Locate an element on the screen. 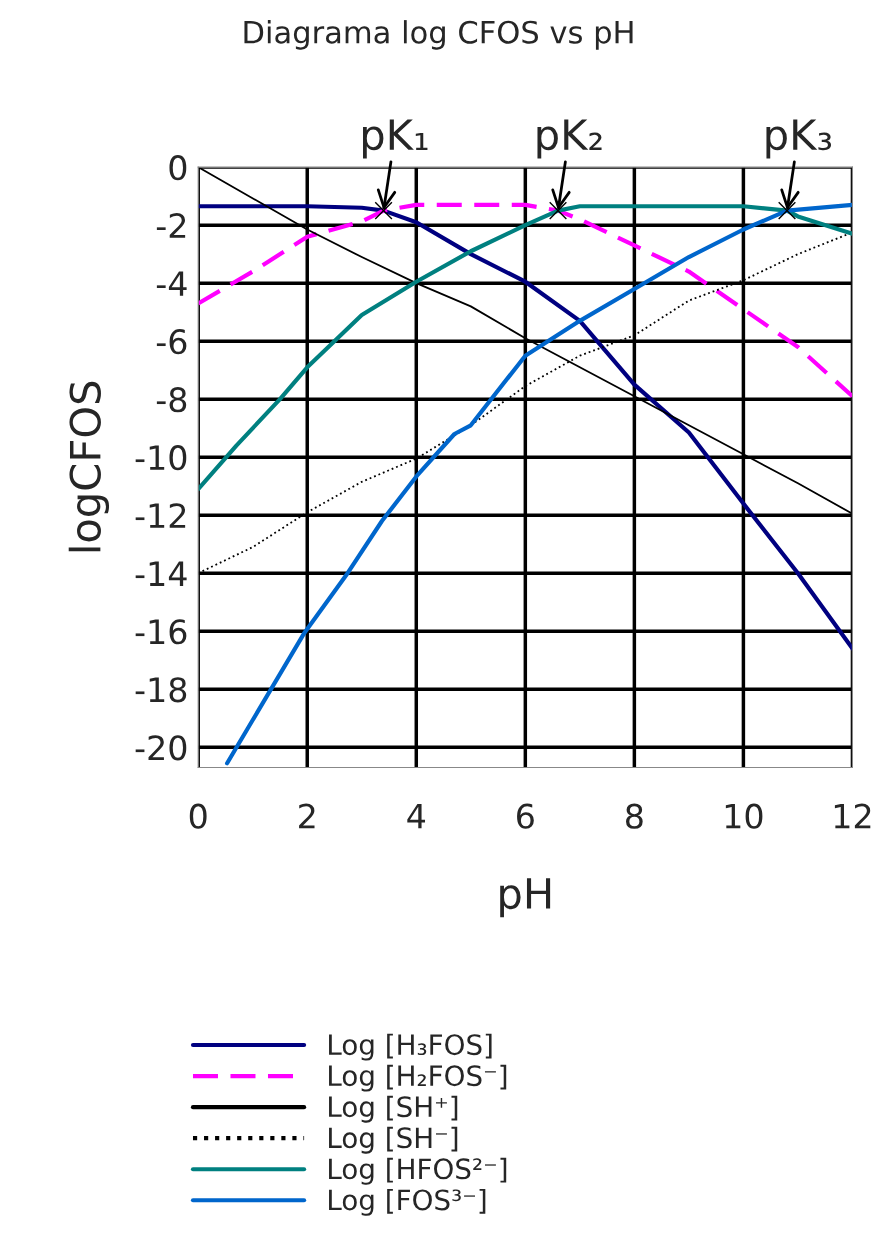  x-axis-title: pH is located at coordinates (525, 898).